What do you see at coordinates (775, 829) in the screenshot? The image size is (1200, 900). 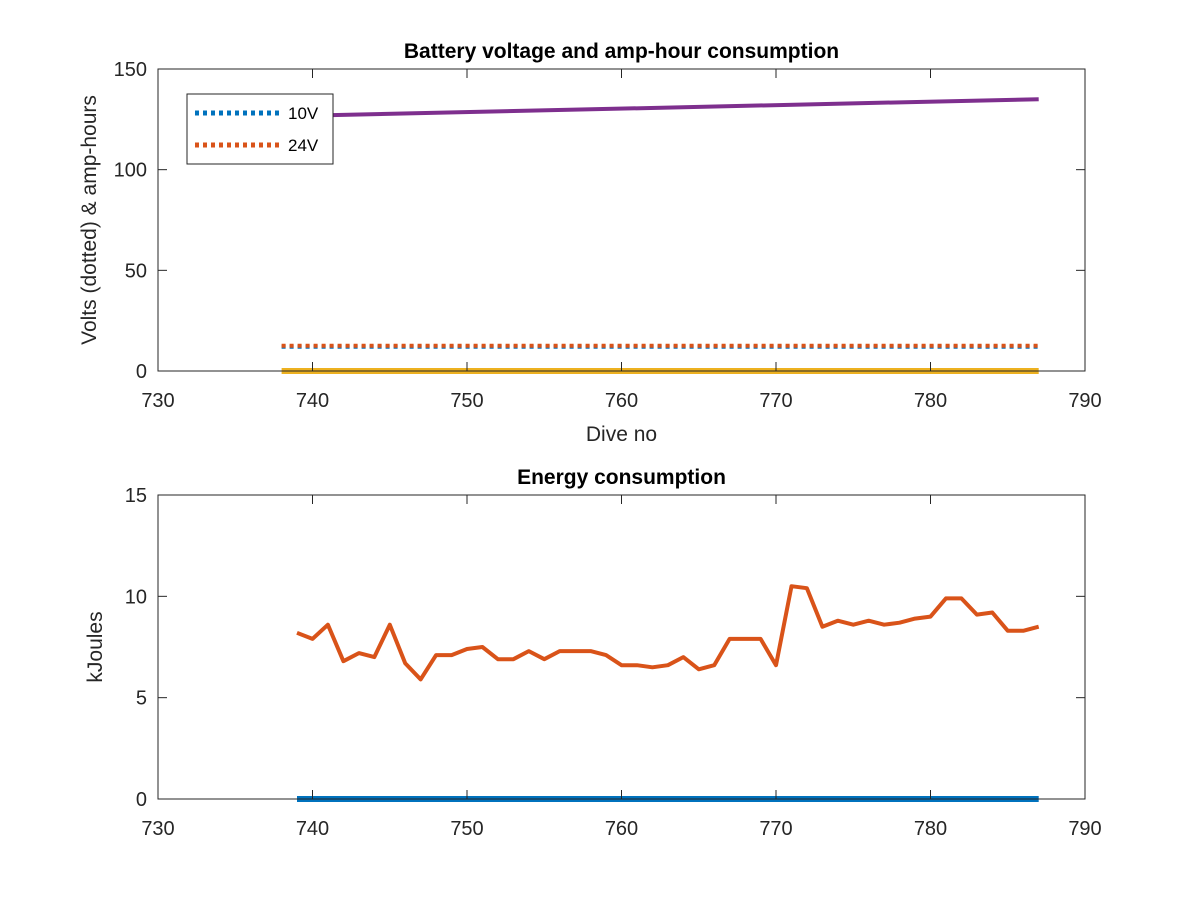 I see `energy-x-tick-label: 770` at bounding box center [775, 829].